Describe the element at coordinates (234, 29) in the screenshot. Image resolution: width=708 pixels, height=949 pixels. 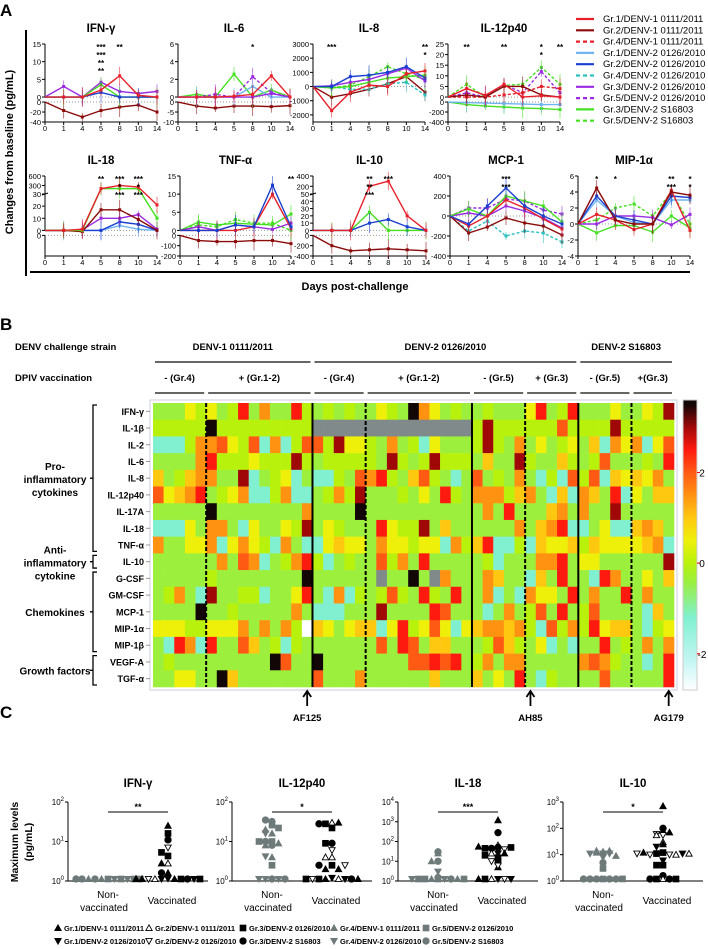
I see `subplot-title: IL-6` at that location.